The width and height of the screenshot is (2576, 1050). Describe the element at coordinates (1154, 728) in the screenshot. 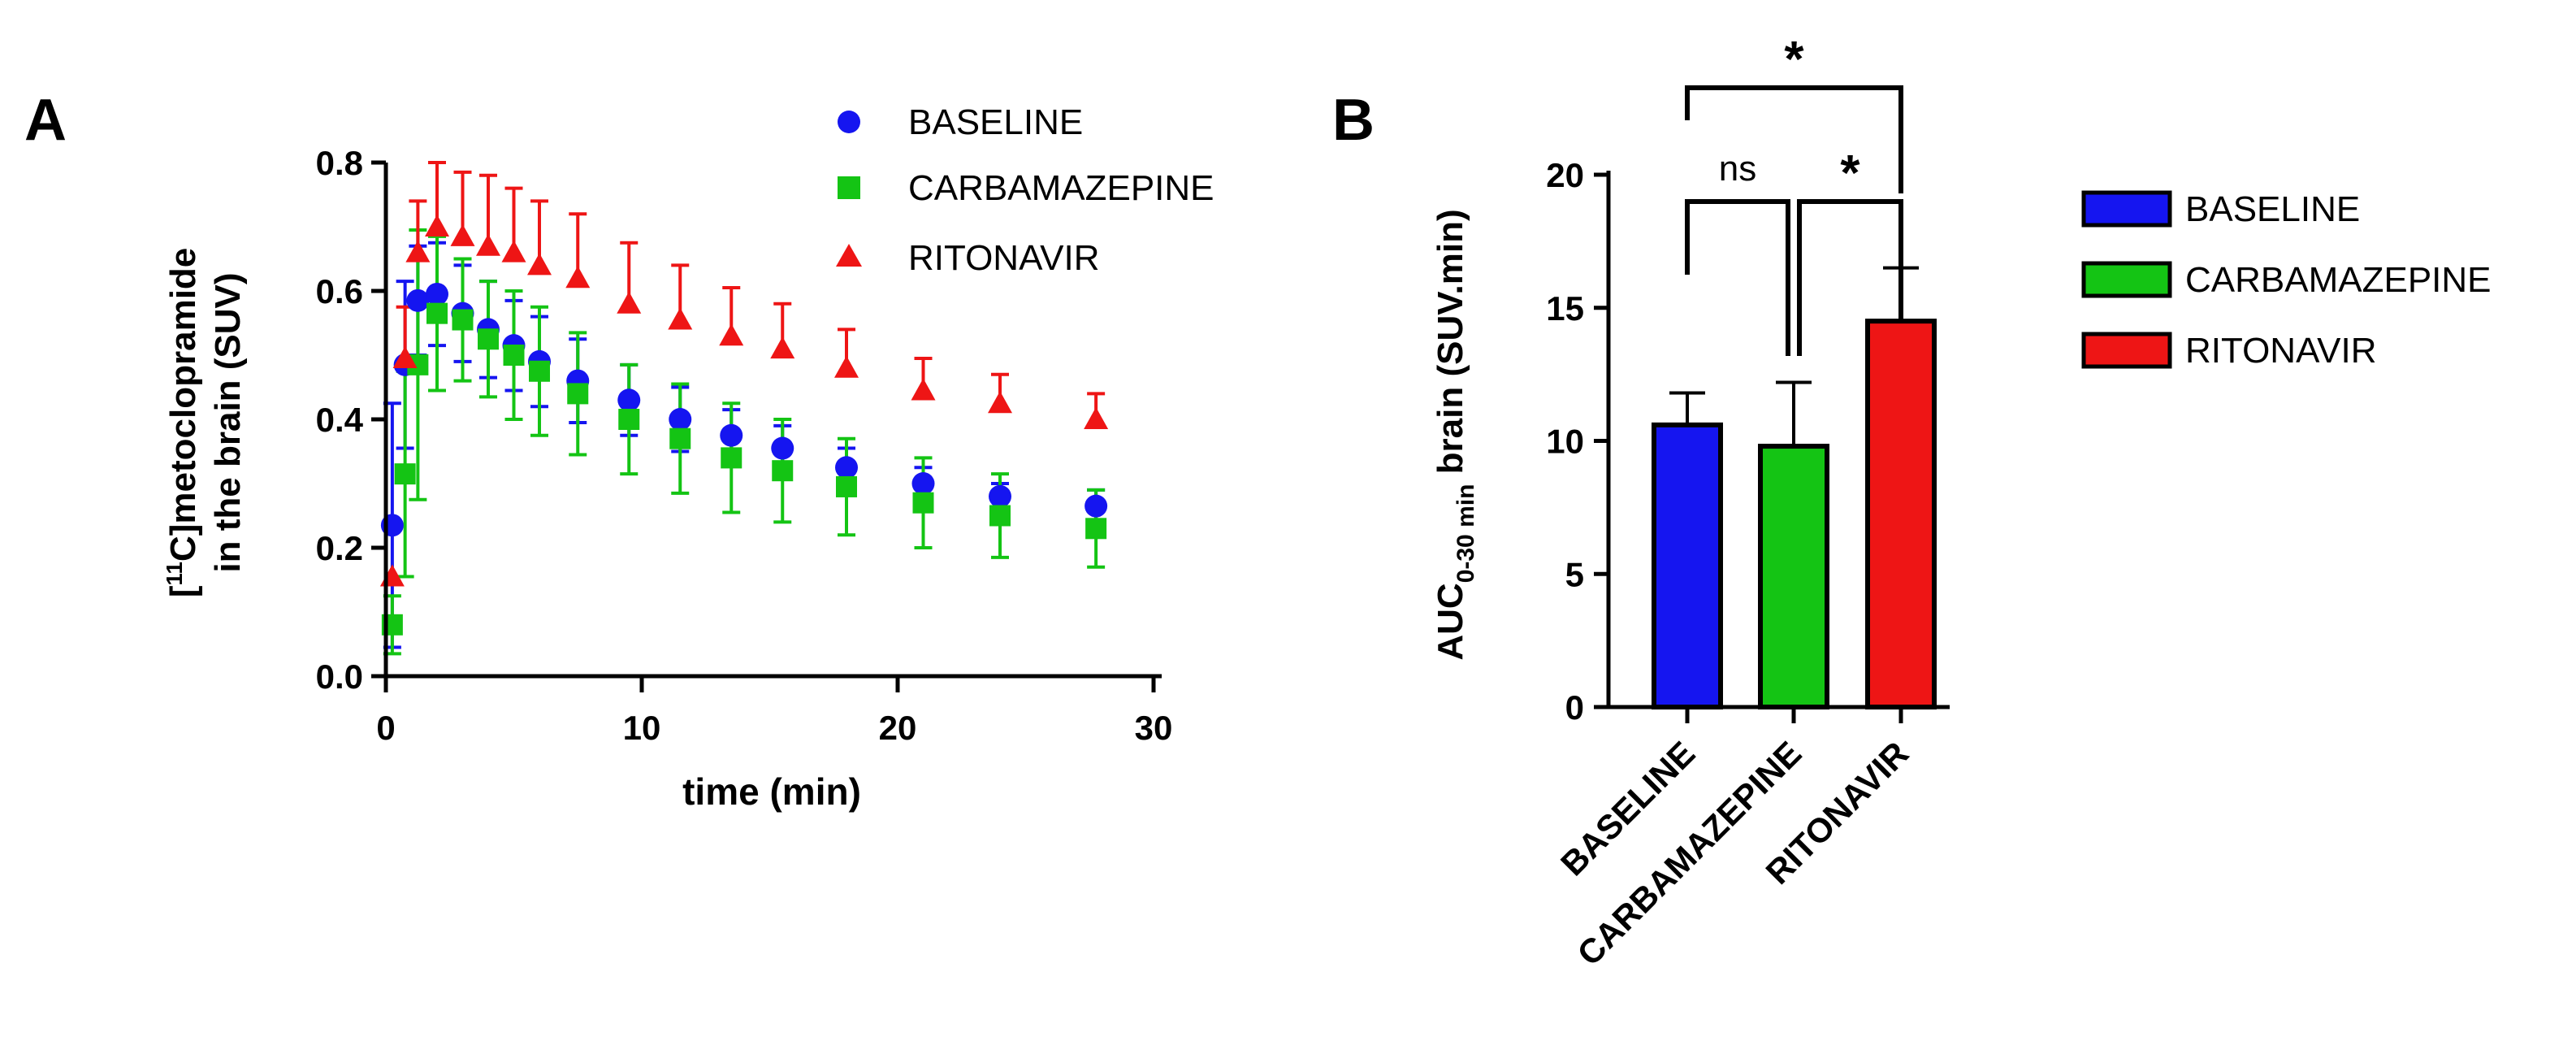

I see `x-tick-label: 30` at that location.